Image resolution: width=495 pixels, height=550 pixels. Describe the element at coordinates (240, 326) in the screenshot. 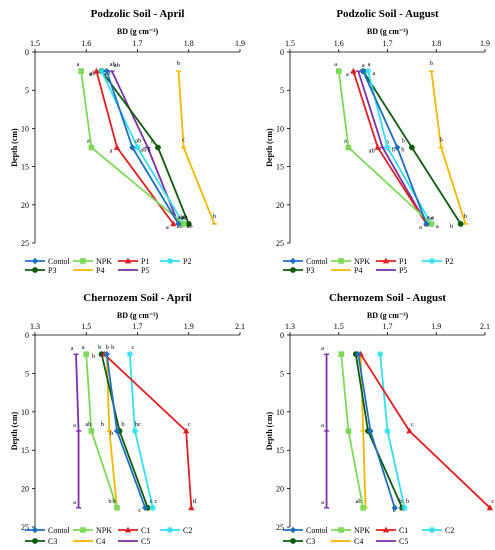

I see `x-tick-label: 2.1` at that location.